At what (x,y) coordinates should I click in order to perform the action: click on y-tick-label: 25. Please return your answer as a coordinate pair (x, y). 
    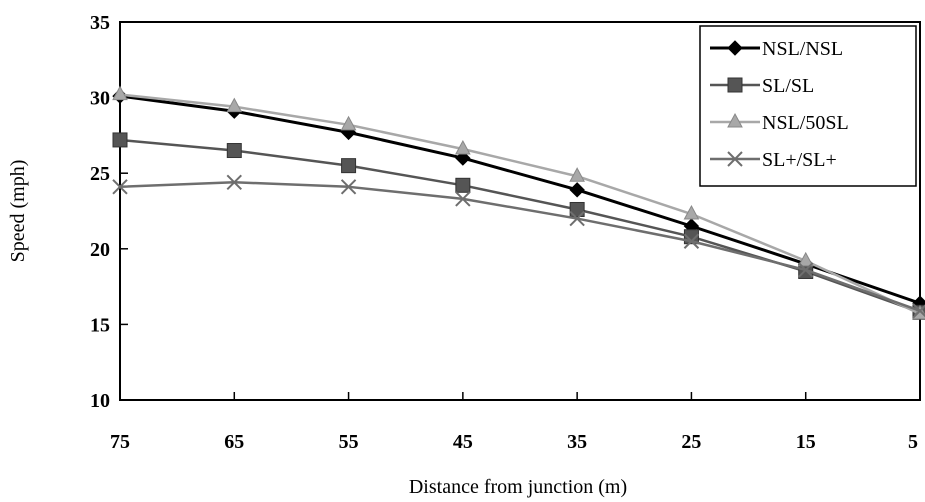
    Looking at the image, I should click on (100, 174).